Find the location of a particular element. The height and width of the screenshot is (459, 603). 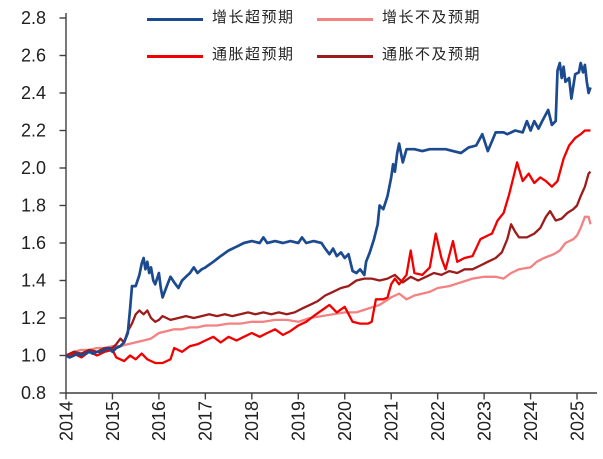

x-tick-label: 2016 is located at coordinates (159, 421).